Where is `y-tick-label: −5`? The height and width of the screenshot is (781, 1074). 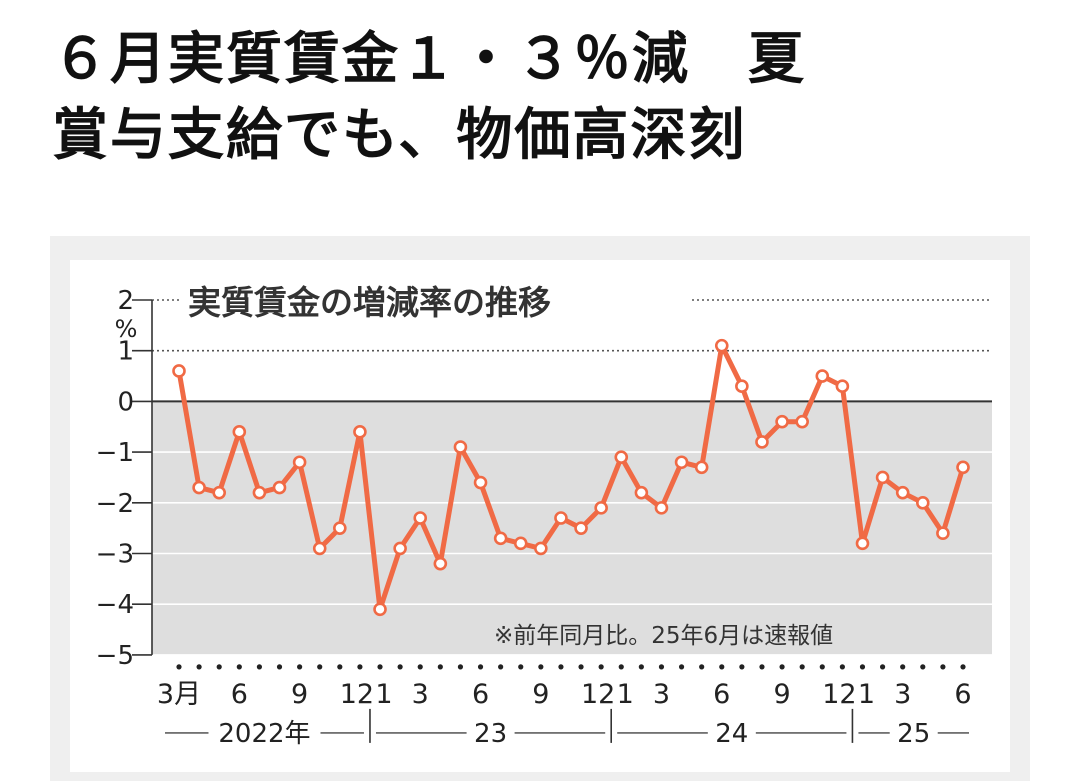
y-tick-label: −5 is located at coordinates (115, 656).